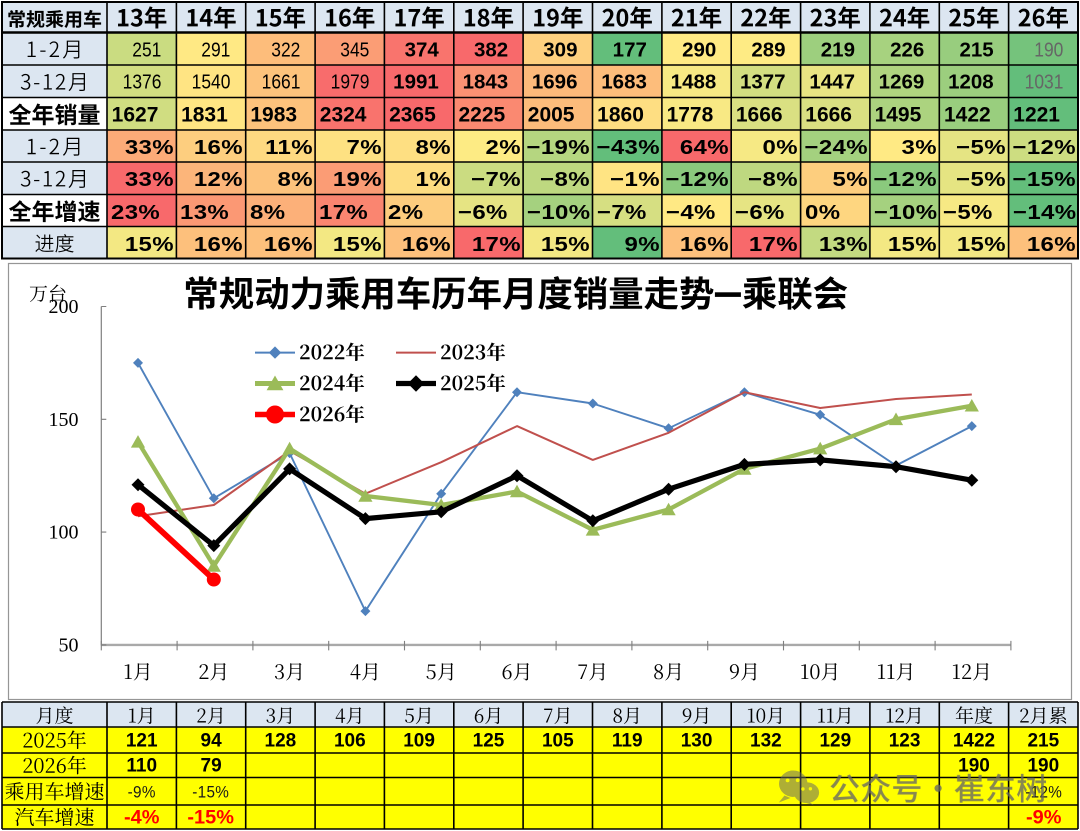  Describe the element at coordinates (64, 307) in the screenshot. I see `svg-text: 200` at that location.